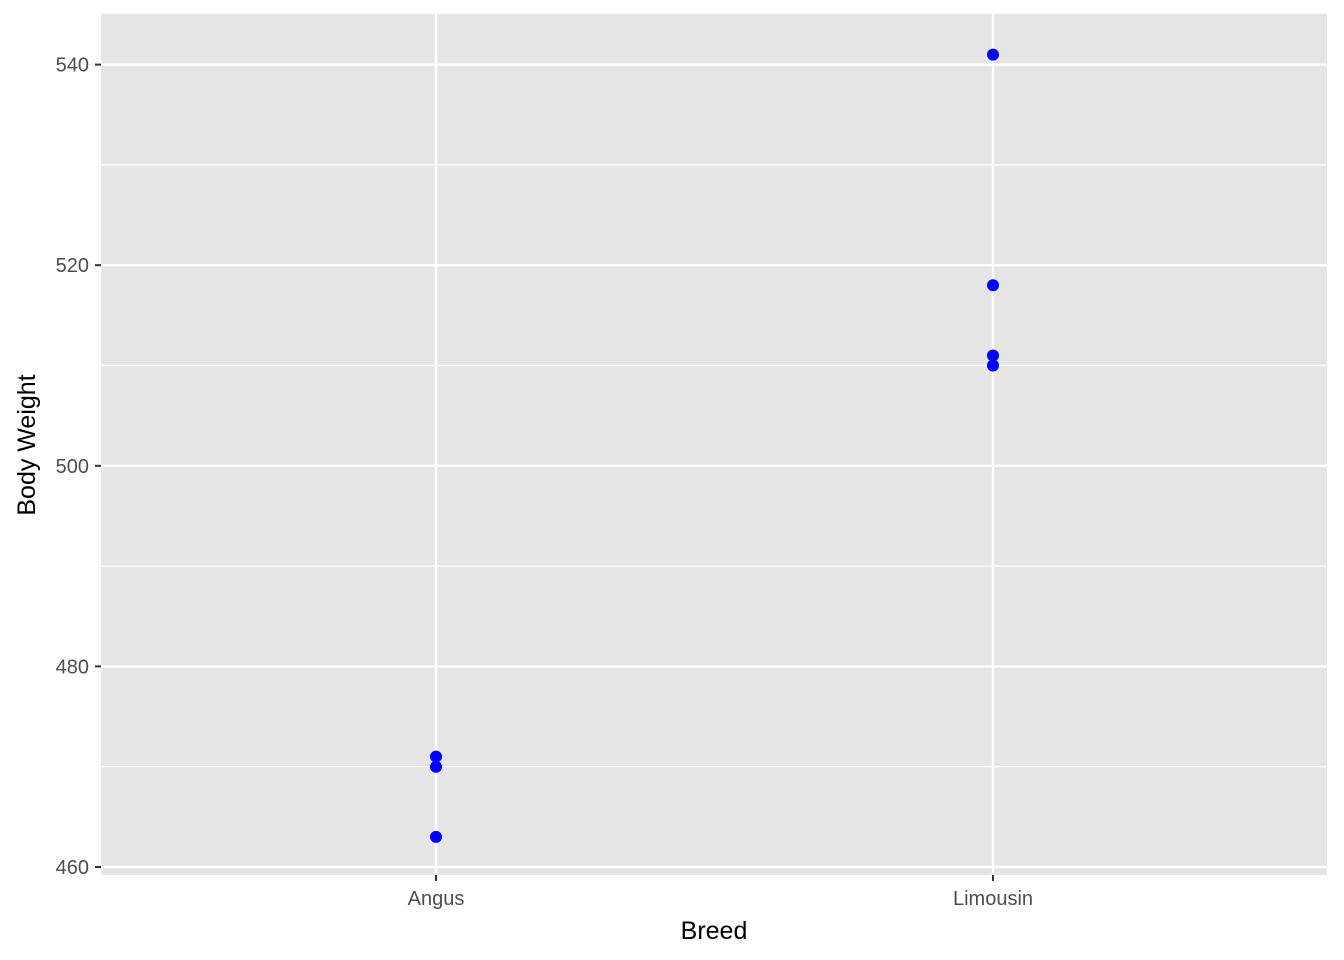  What do you see at coordinates (714, 931) in the screenshot?
I see `x-axis-title: Breed` at bounding box center [714, 931].